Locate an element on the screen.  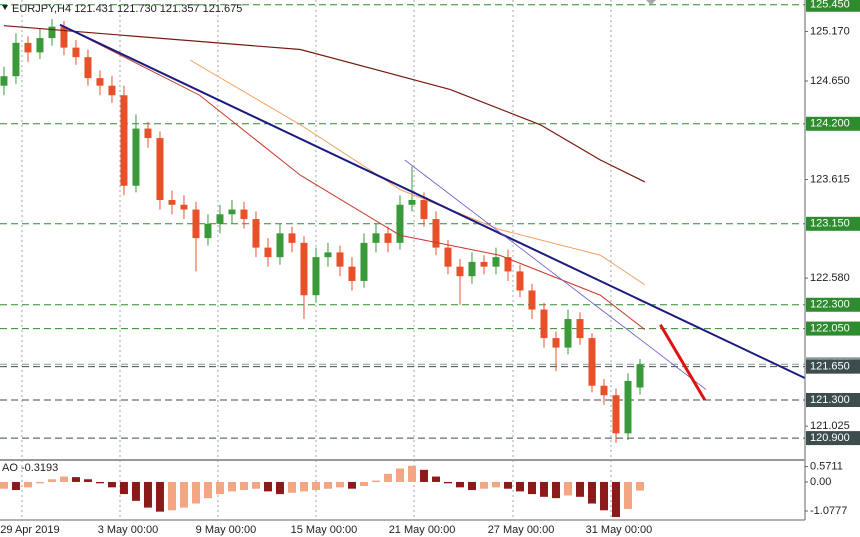
x-tick-label: 29 Apr 2019 is located at coordinates (29, 530).